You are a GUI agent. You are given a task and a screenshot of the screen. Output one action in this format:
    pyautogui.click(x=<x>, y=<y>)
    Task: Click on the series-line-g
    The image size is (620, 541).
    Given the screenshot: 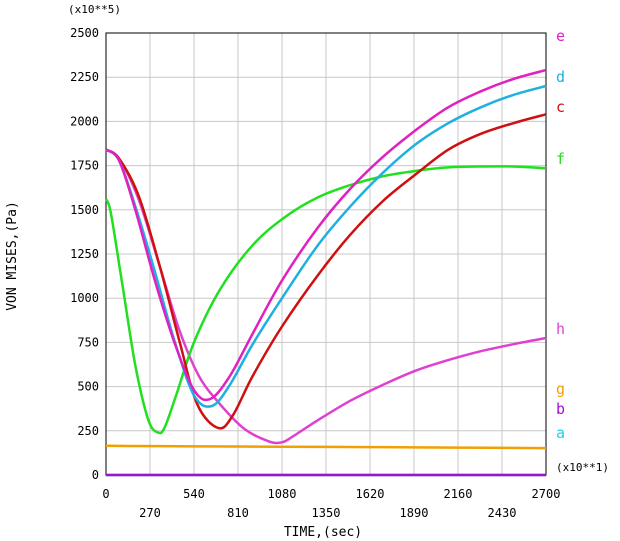 What is the action you would take?
    pyautogui.click(x=326, y=447)
    